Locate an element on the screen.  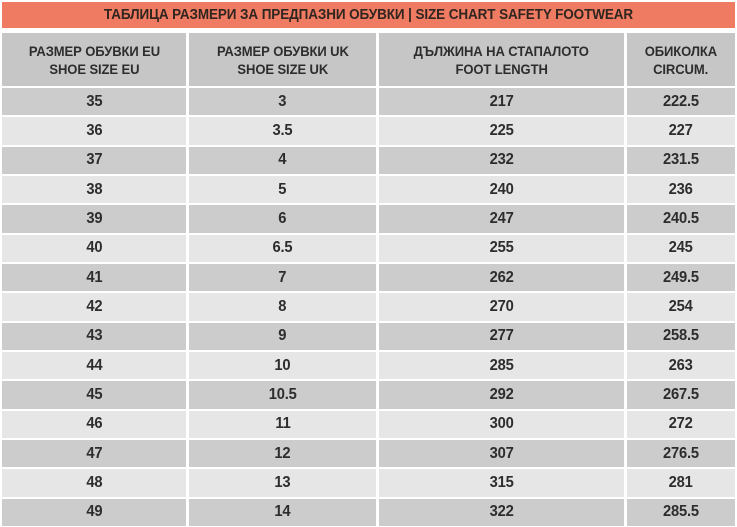
table-cell-value: 35 is located at coordinates (94, 101).